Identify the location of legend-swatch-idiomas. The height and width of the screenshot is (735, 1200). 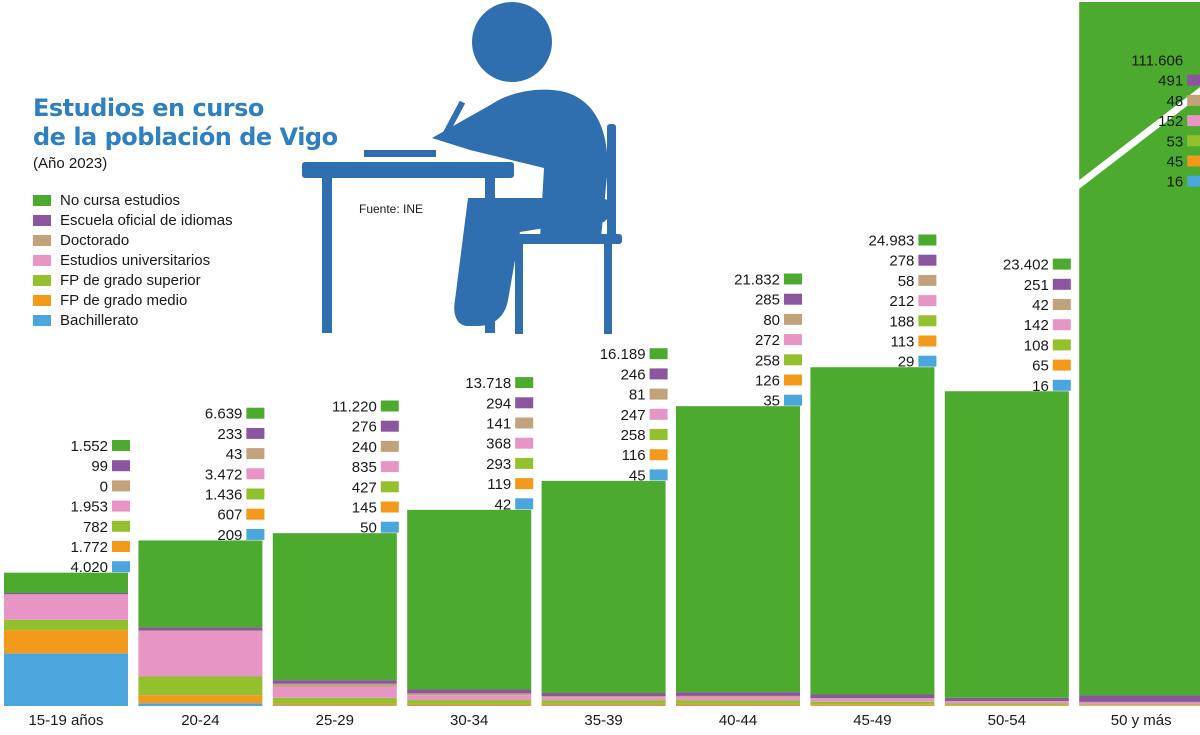
(42, 220).